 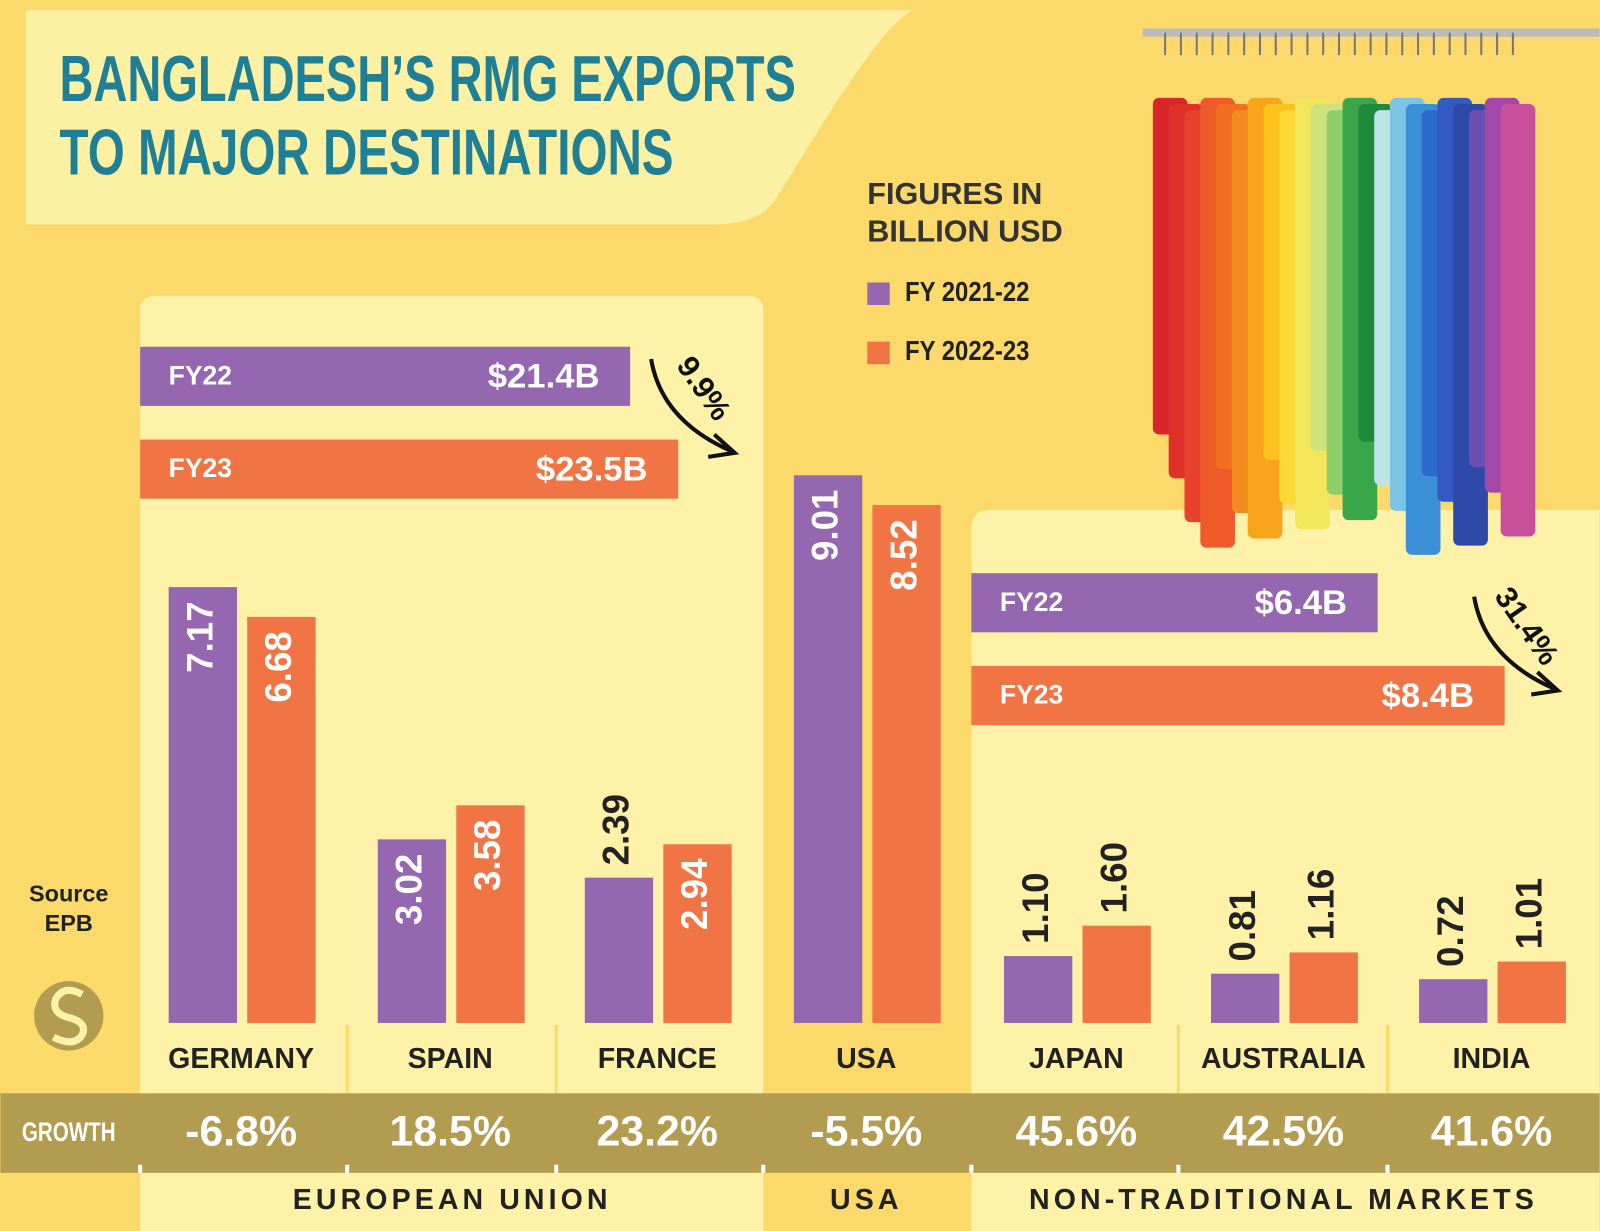 I want to click on logo-mark, so click(x=69, y=1016).